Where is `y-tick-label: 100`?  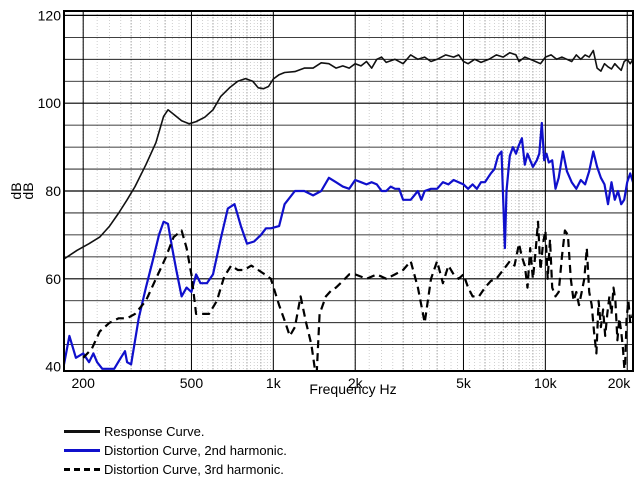
y-tick-label: 100 is located at coordinates (50, 103).